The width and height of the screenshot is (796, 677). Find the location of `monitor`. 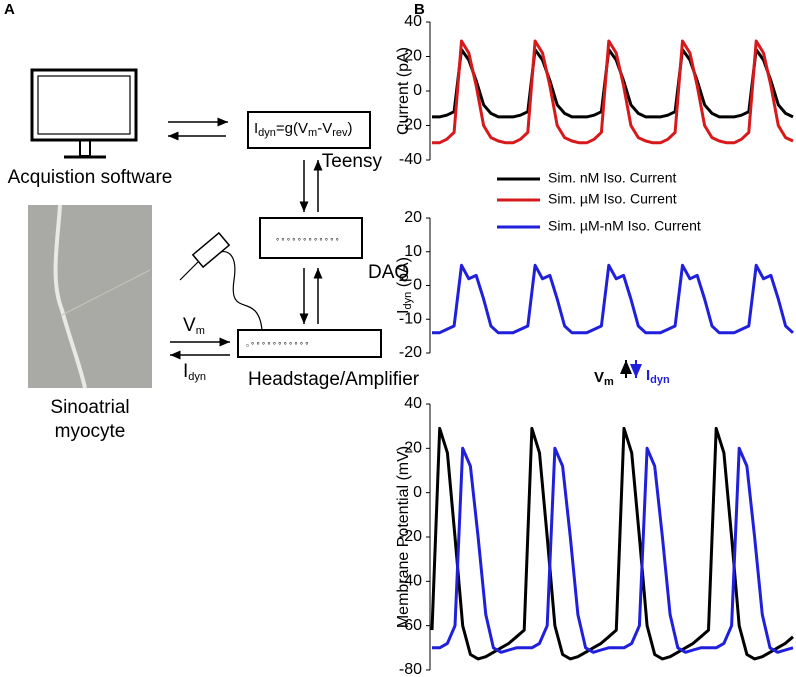

monitor is located at coordinates (84, 105).